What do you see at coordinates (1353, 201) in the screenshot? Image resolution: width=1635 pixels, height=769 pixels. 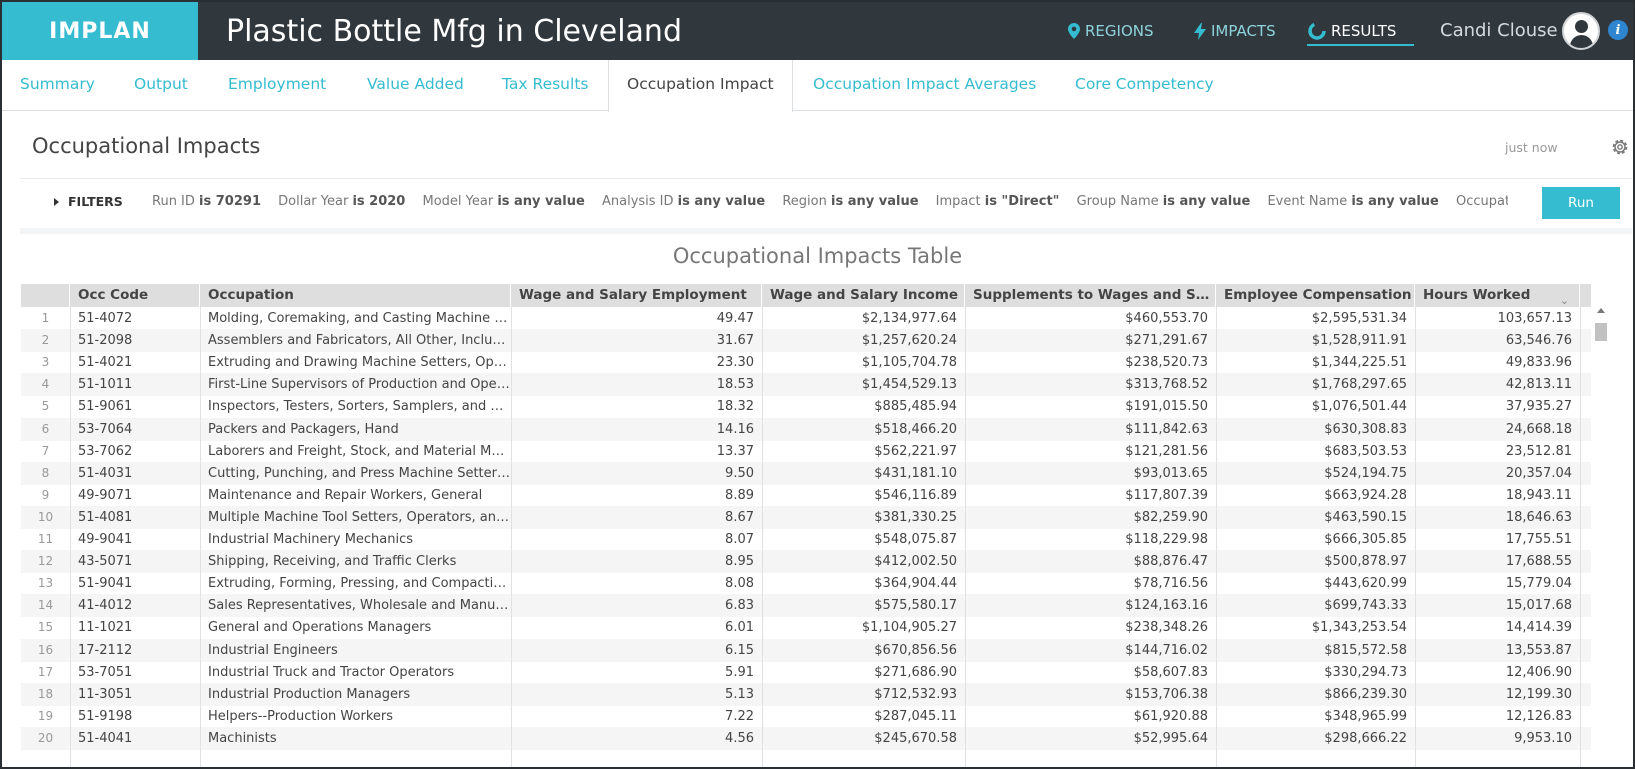 I see `filter-event-name: Event Name is any value` at bounding box center [1353, 201].